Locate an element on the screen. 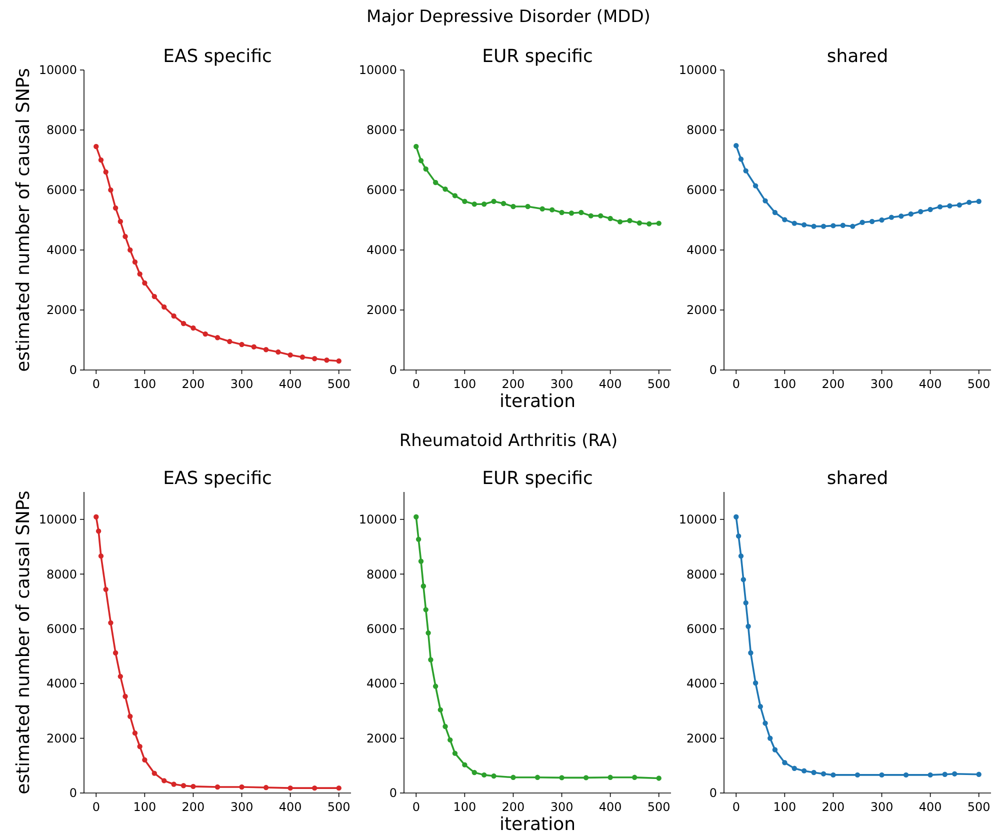  text: Rheumatoid Arthritis (RA) is located at coordinates (508, 441).